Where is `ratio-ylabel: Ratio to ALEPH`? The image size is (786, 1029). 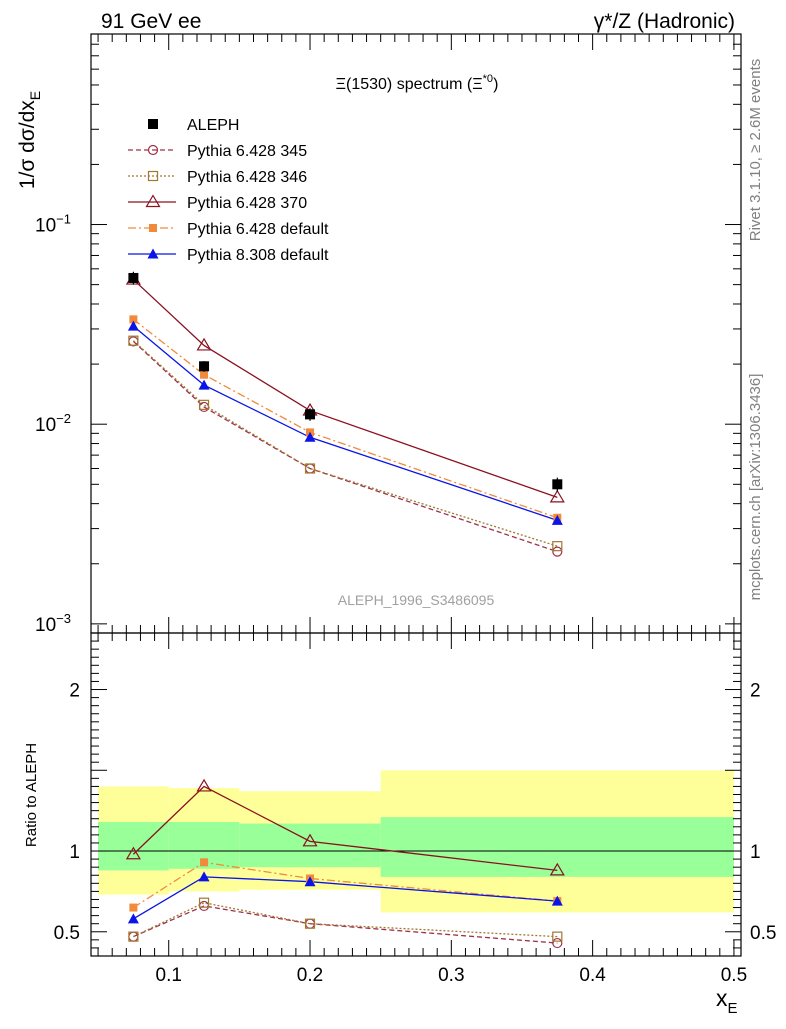 ratio-ylabel: Ratio to ALEPH is located at coordinates (31, 795).